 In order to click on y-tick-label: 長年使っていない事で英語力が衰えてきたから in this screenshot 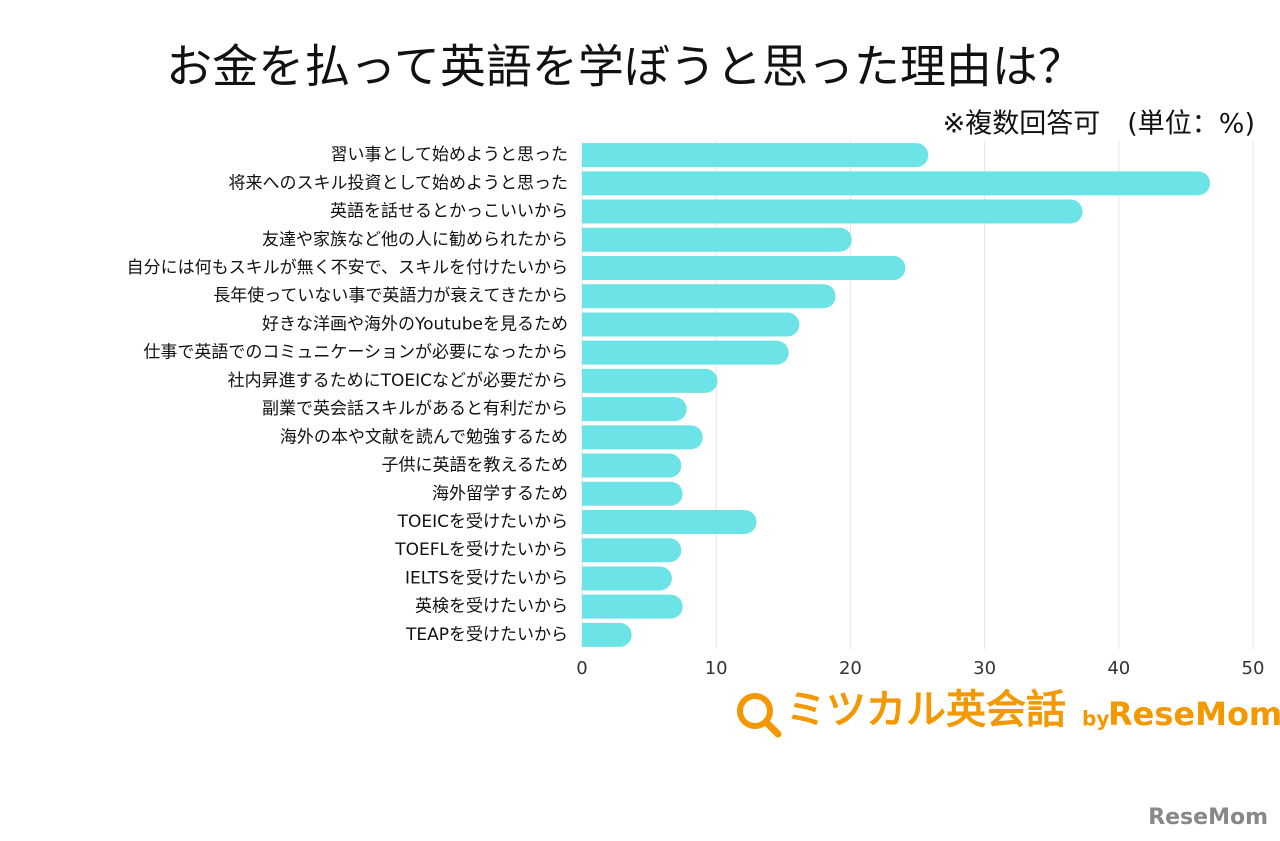, I will do `click(390, 295)`.